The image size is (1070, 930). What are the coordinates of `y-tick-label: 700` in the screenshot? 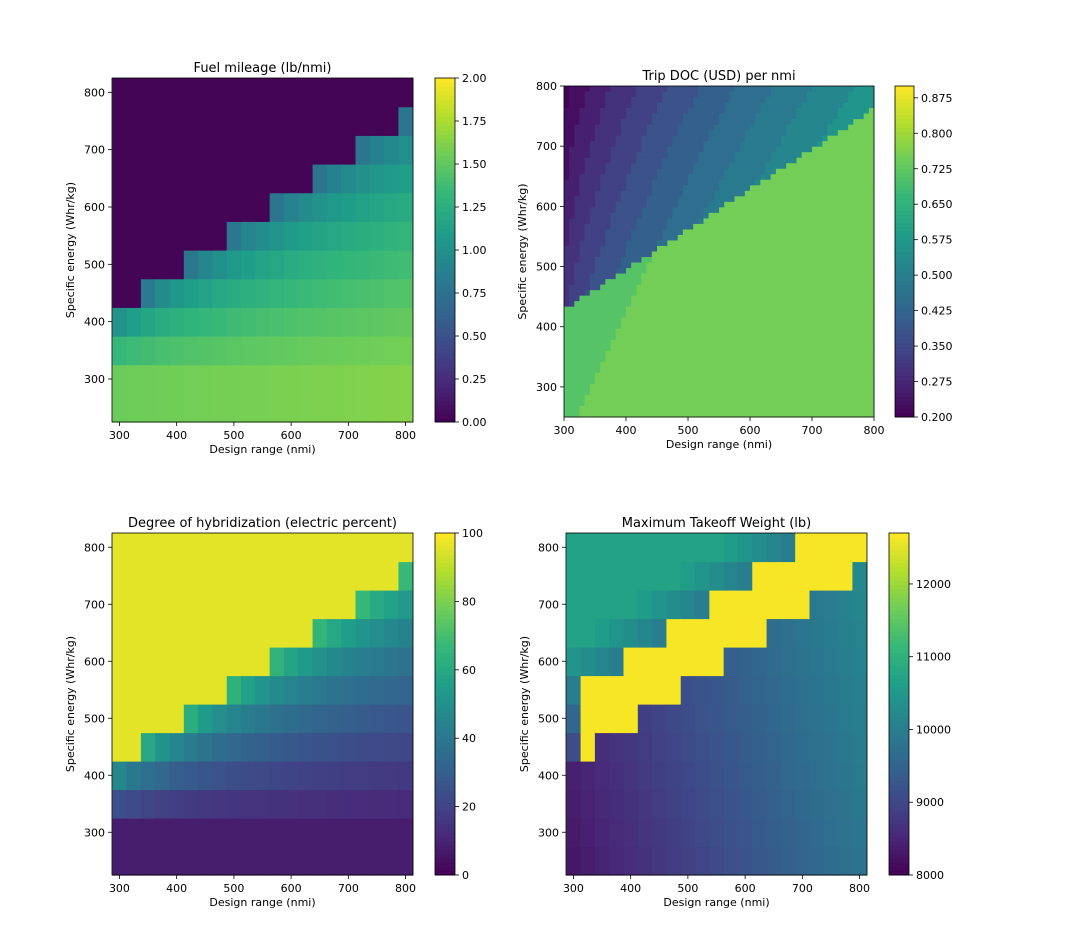 It's located at (94, 604).